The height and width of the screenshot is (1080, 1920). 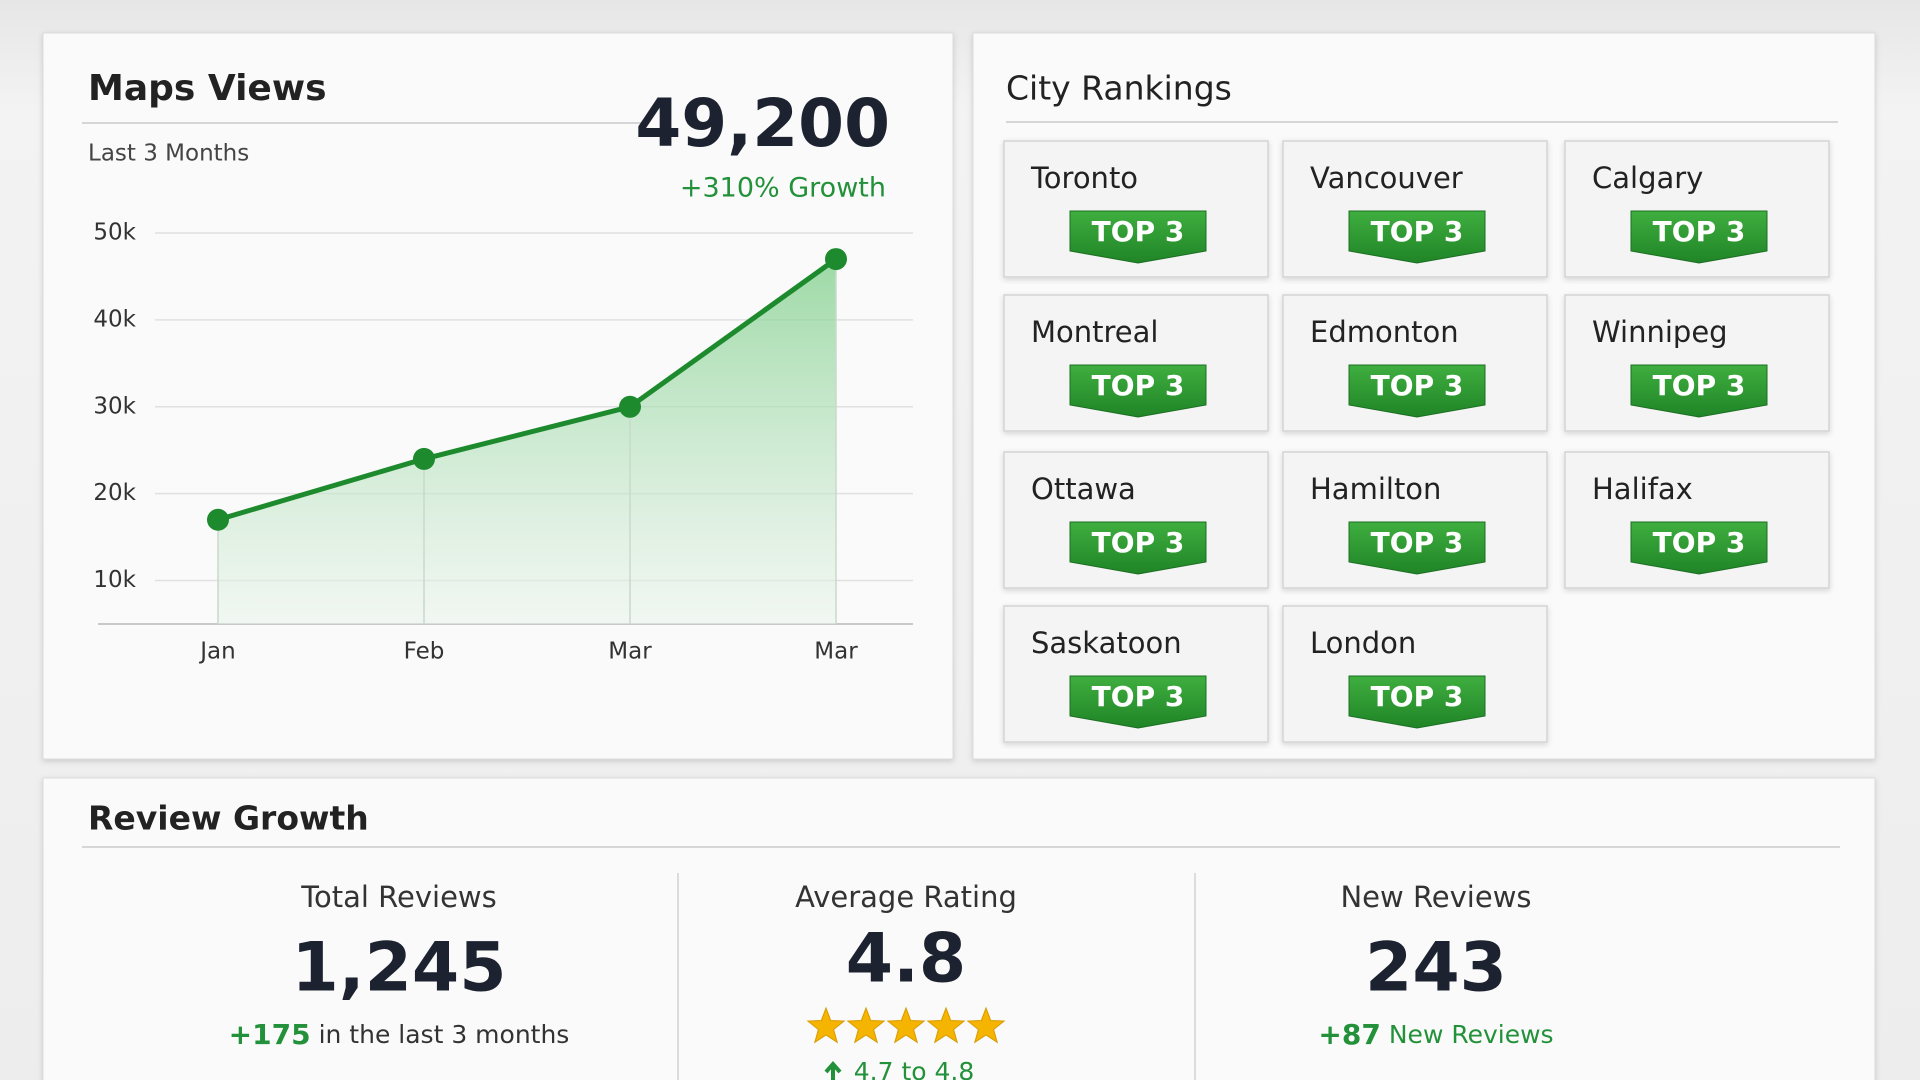 What do you see at coordinates (1083, 489) in the screenshot?
I see `city-name: Ottawa` at bounding box center [1083, 489].